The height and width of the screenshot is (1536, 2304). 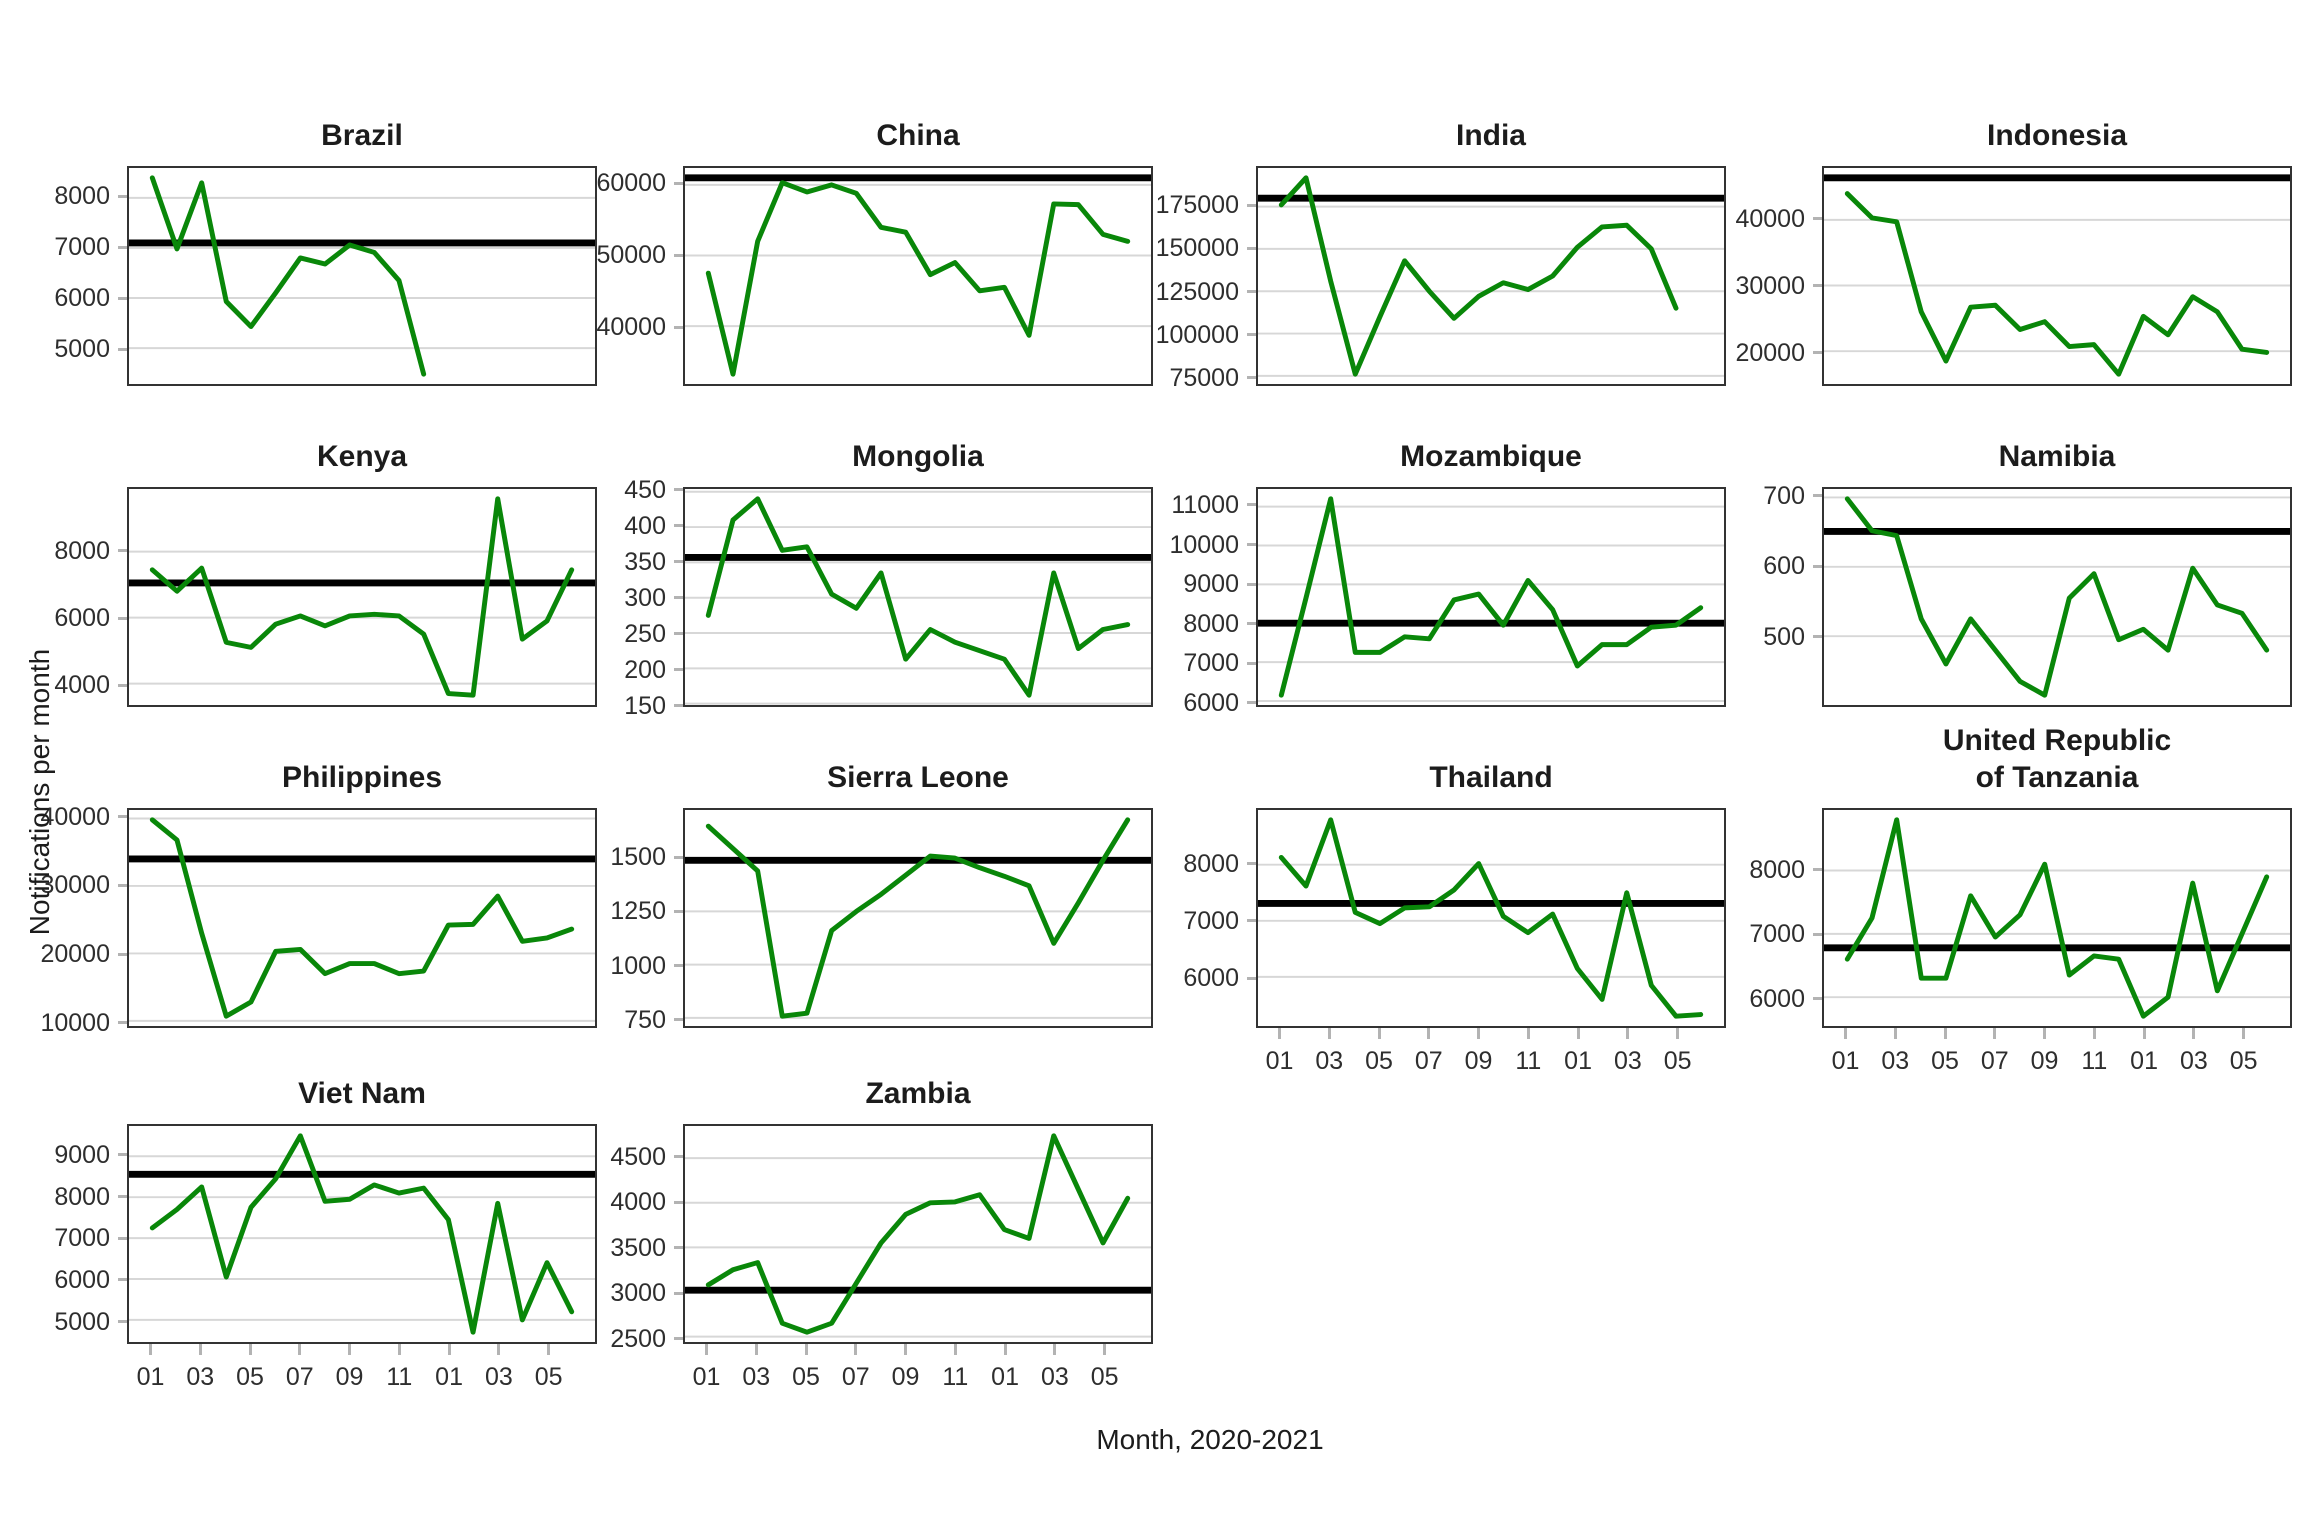 I want to click on plot-area, so click(x=362, y=918).